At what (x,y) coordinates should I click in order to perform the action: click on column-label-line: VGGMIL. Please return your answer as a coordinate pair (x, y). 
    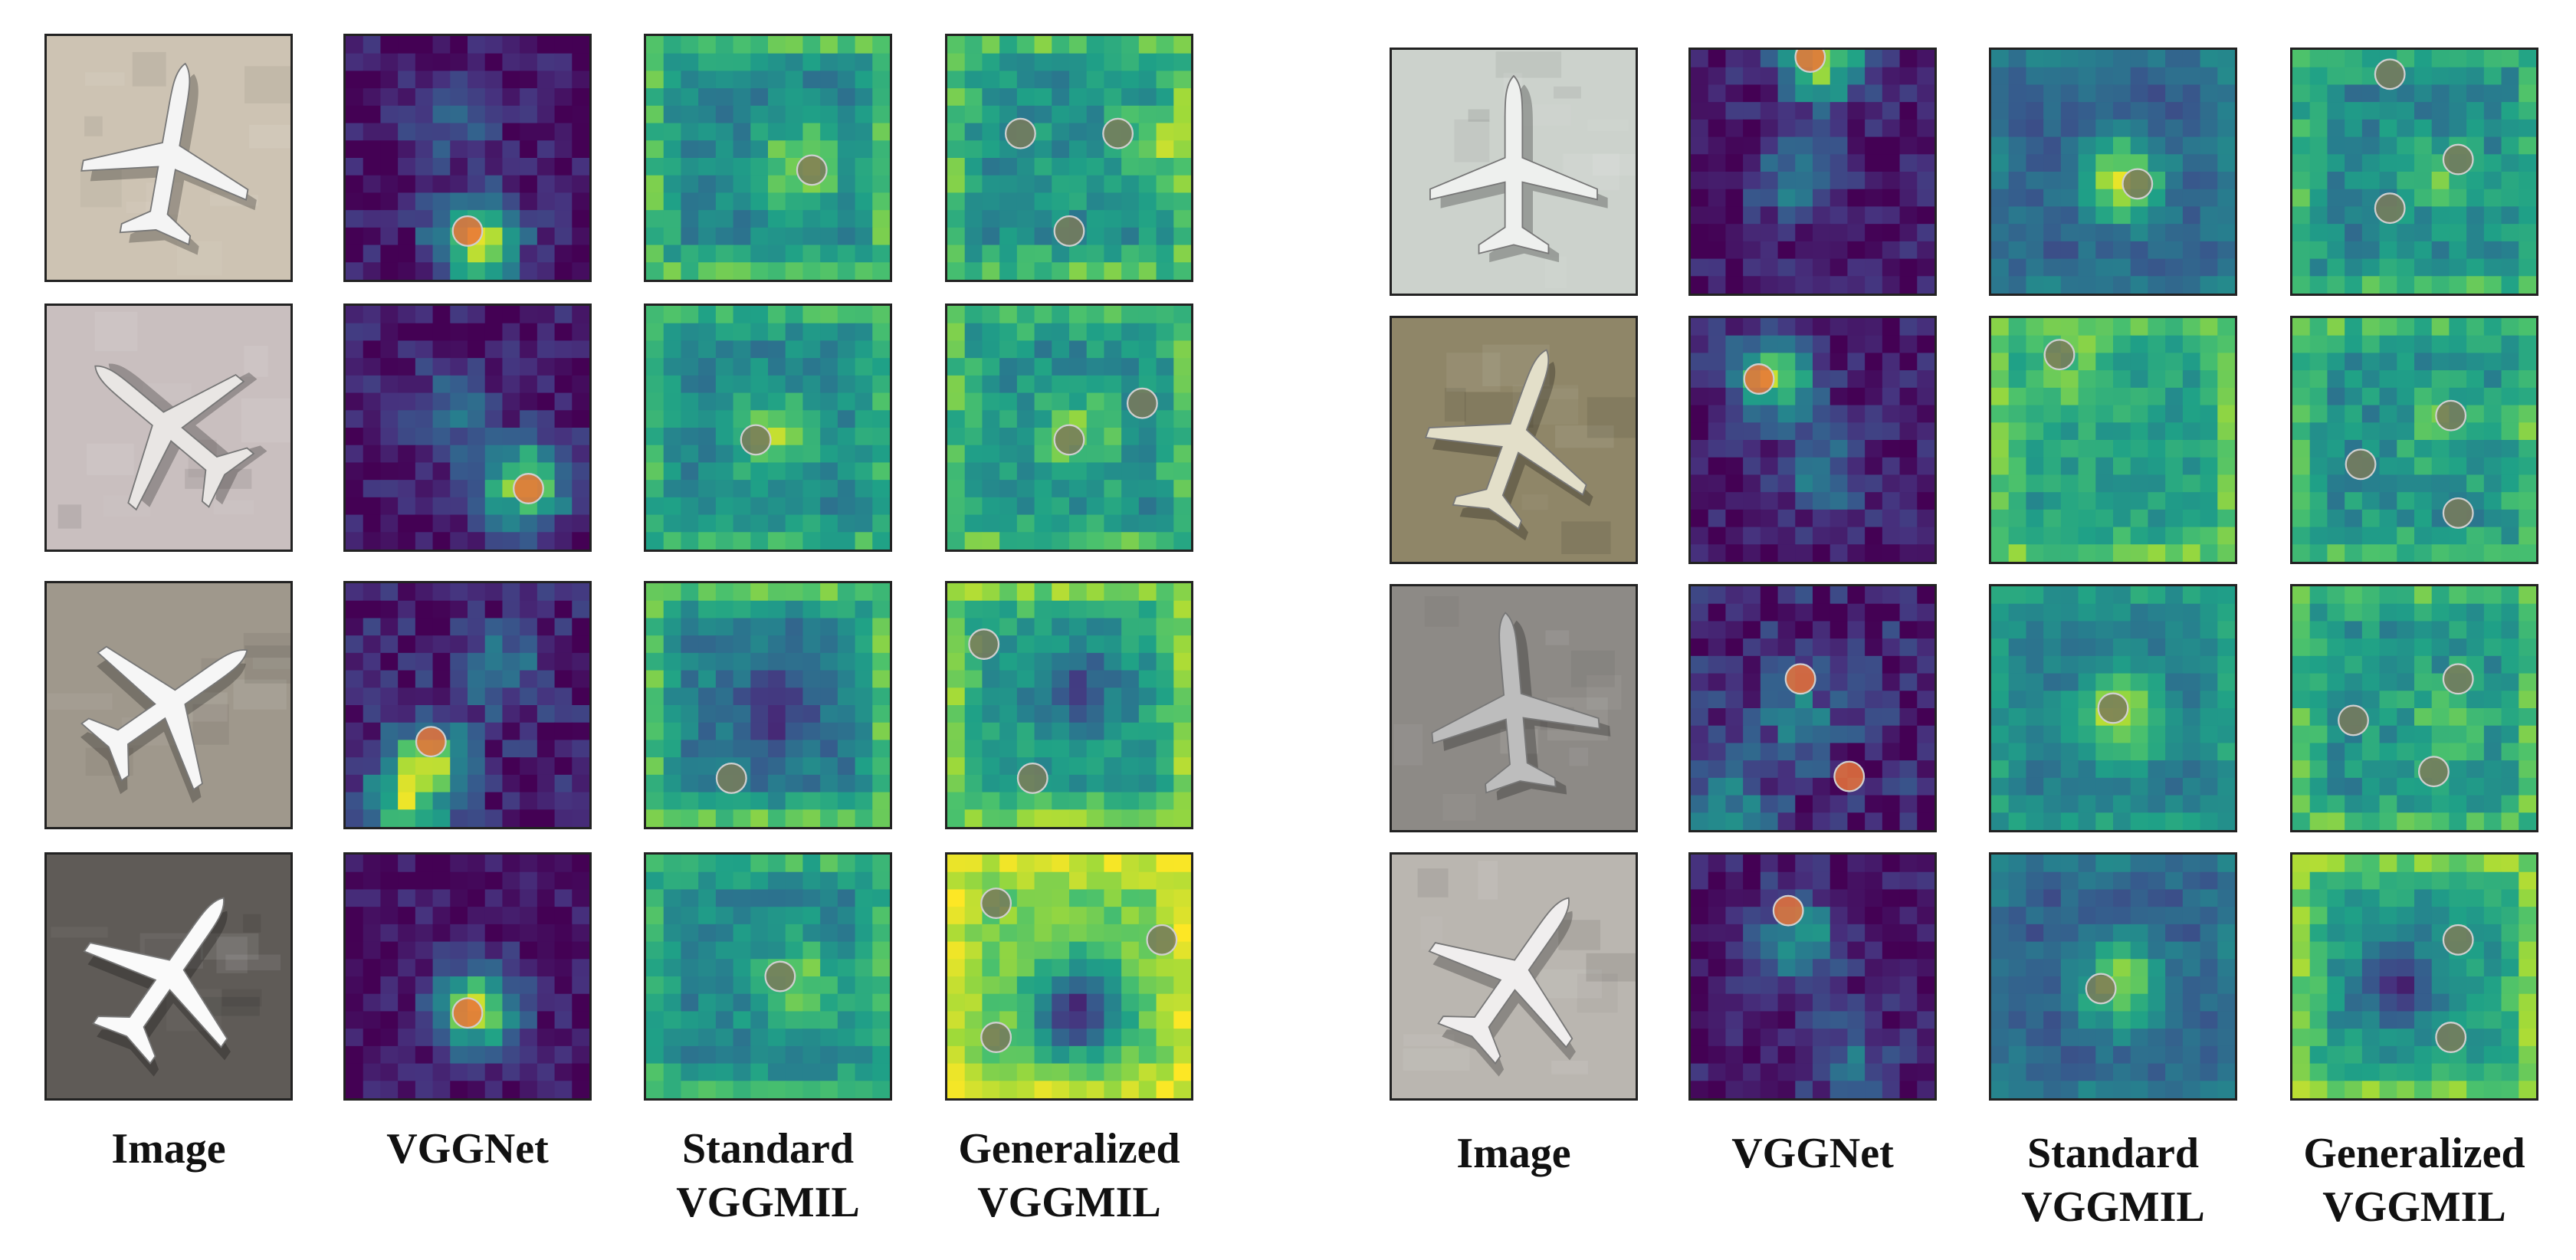
    Looking at the image, I should click on (2414, 1207).